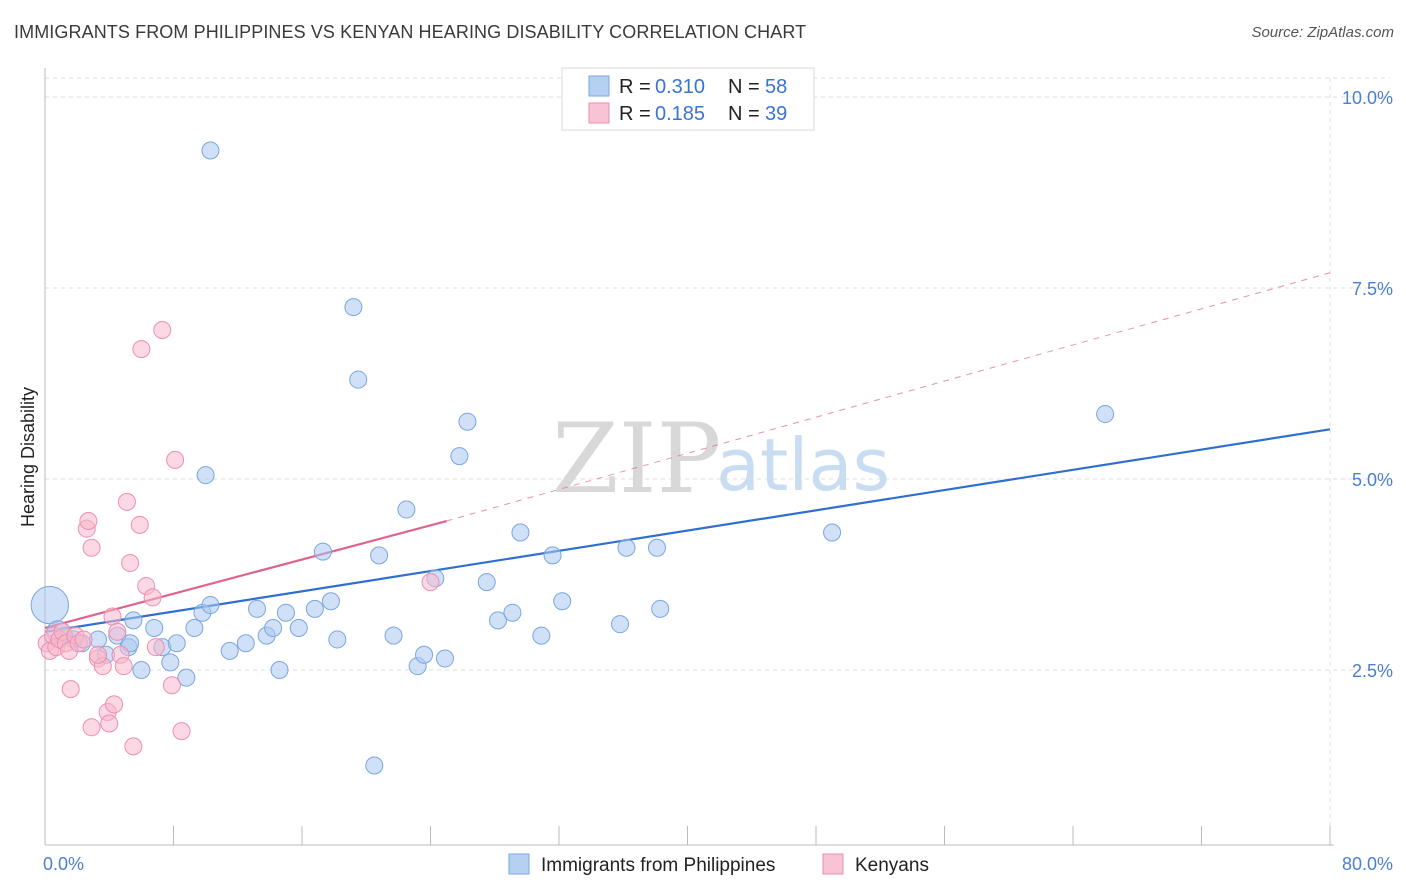 The height and width of the screenshot is (892, 1406). What do you see at coordinates (635, 114) in the screenshot?
I see `legend-r-label-1: R =` at bounding box center [635, 114].